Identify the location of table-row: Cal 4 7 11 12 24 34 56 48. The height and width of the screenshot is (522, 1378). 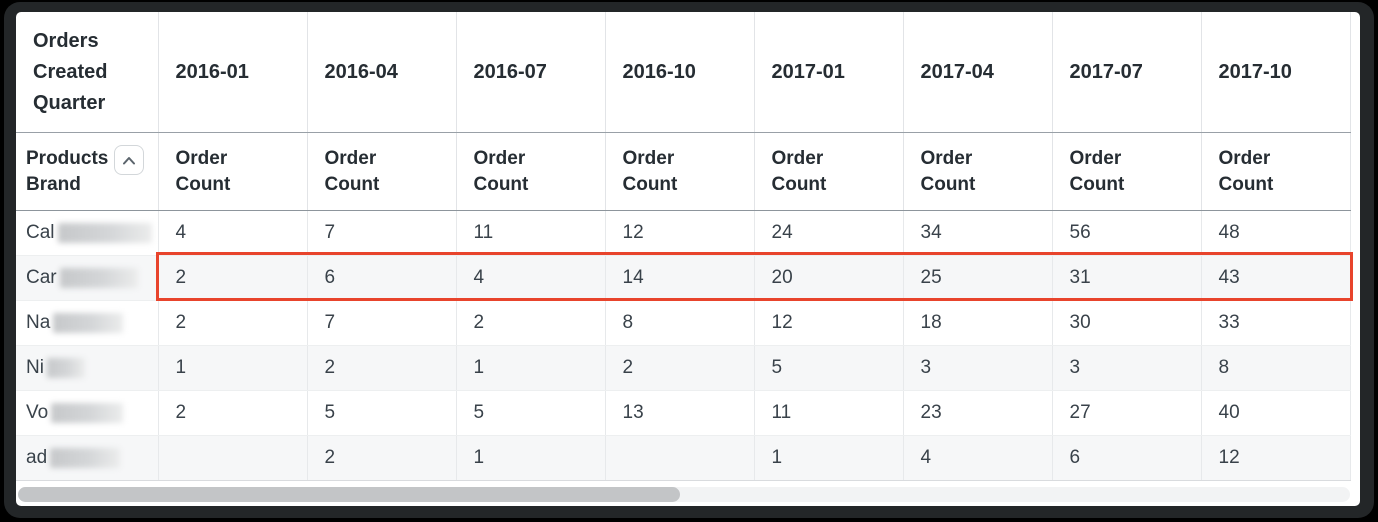
(683, 233).